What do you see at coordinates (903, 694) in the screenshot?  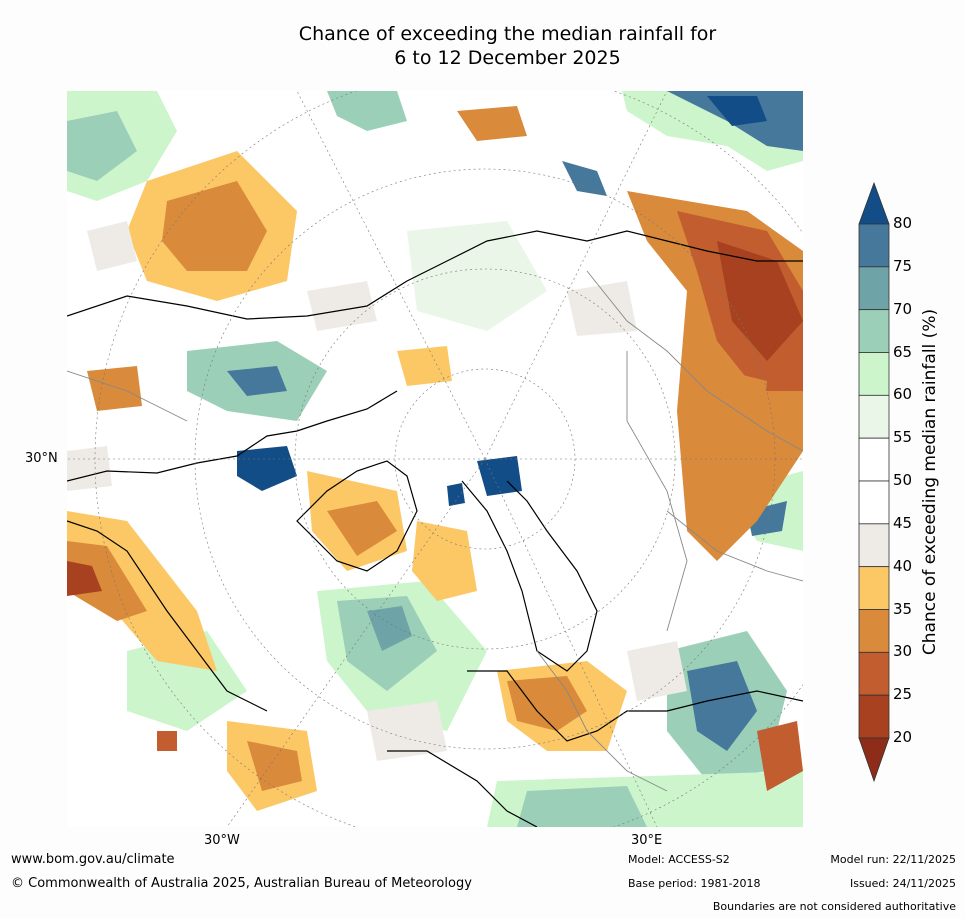 I see `colorbar-tick-label: 25` at bounding box center [903, 694].